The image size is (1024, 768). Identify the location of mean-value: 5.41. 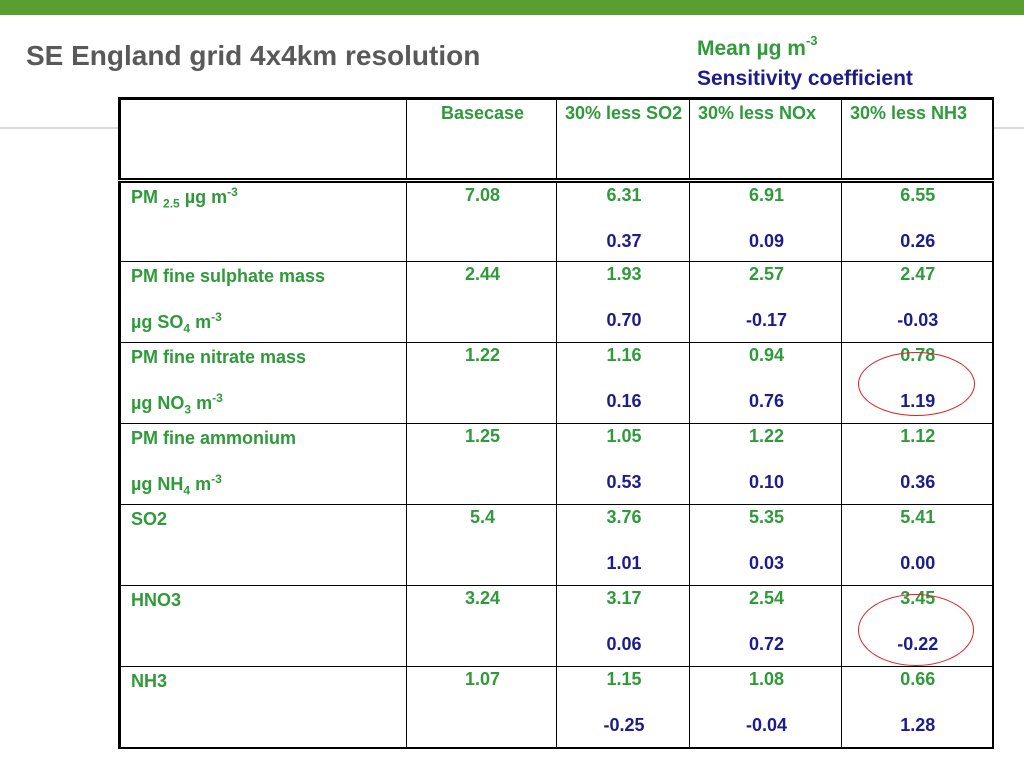
(918, 517).